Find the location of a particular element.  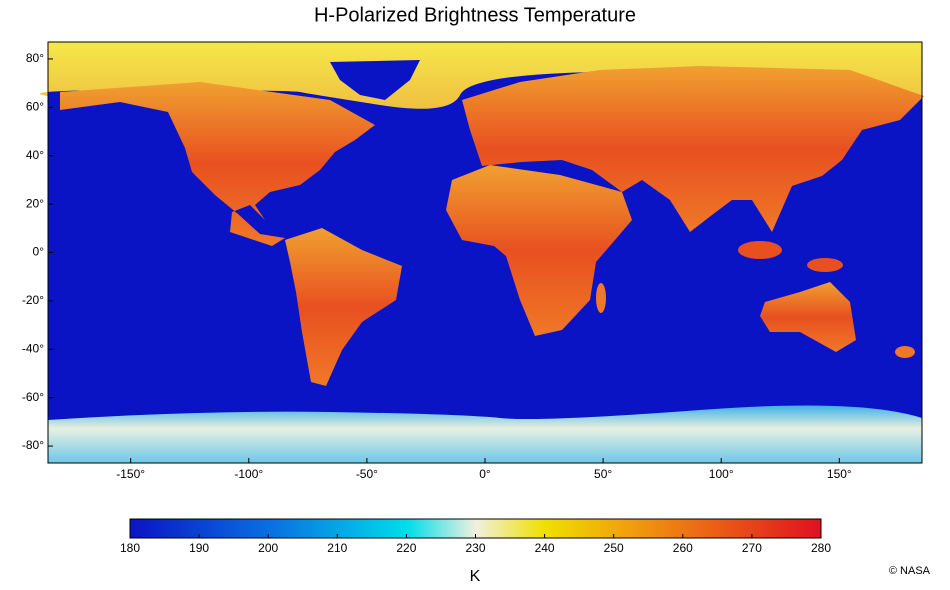

x-tick-label: 0° is located at coordinates (485, 474).